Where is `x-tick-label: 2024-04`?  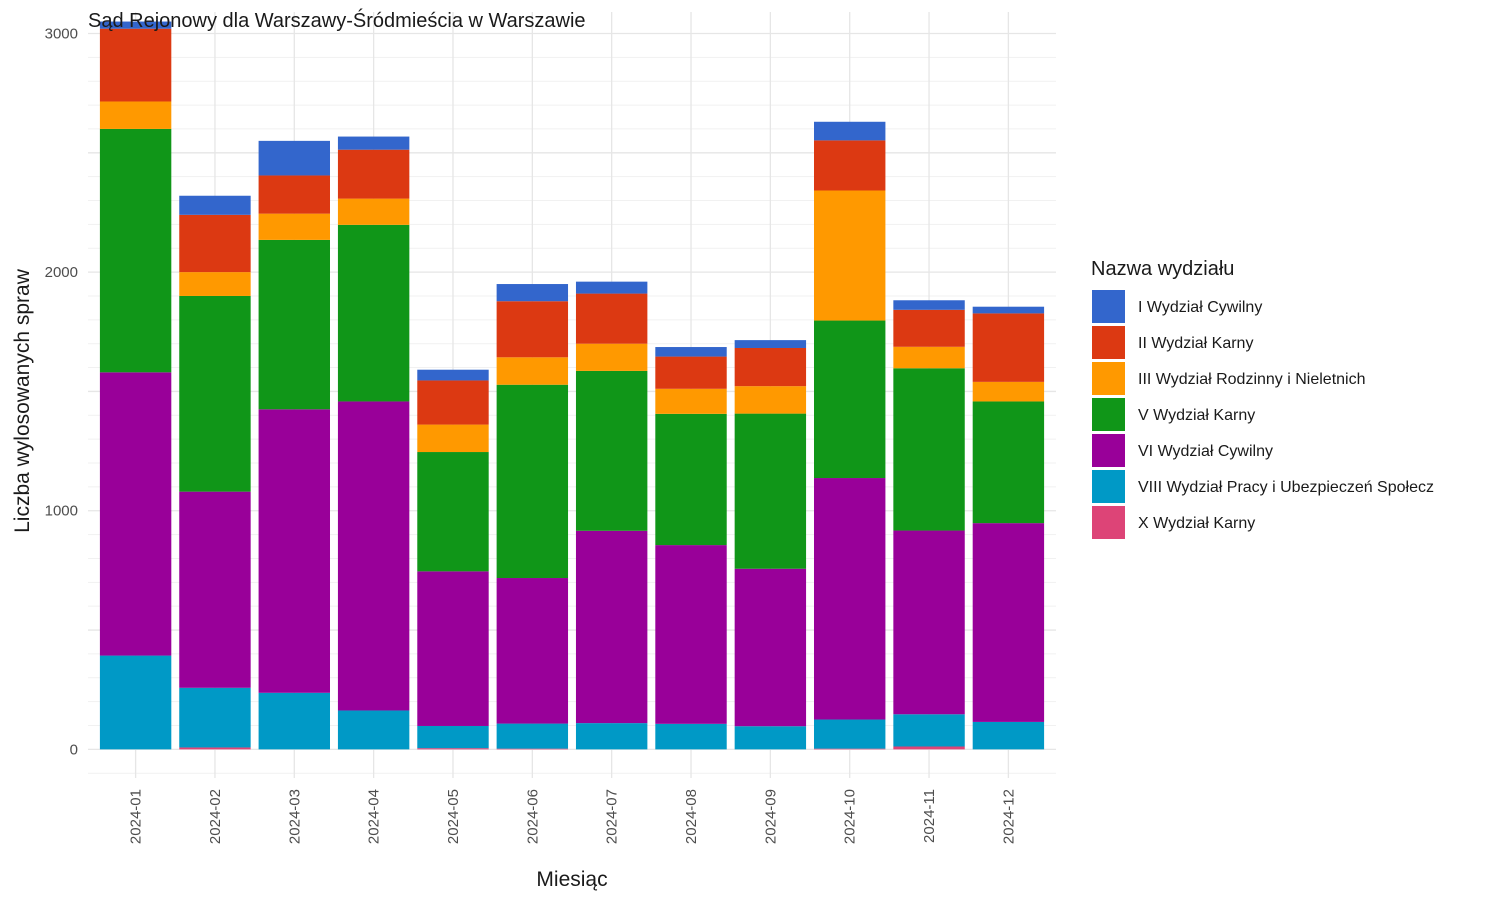 x-tick-label: 2024-04 is located at coordinates (374, 816).